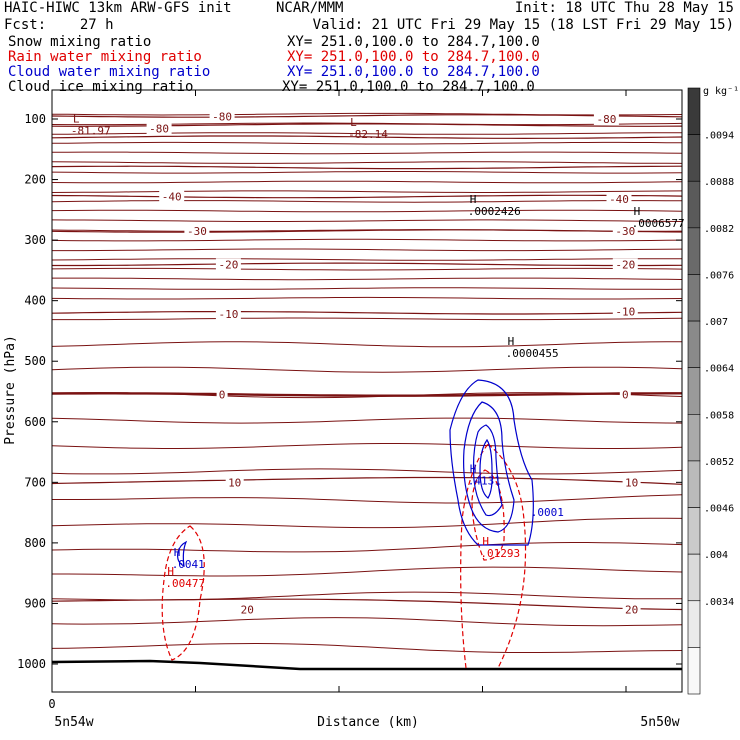  What do you see at coordinates (35, 482) in the screenshot?
I see `y-tick-label: 700` at bounding box center [35, 482].